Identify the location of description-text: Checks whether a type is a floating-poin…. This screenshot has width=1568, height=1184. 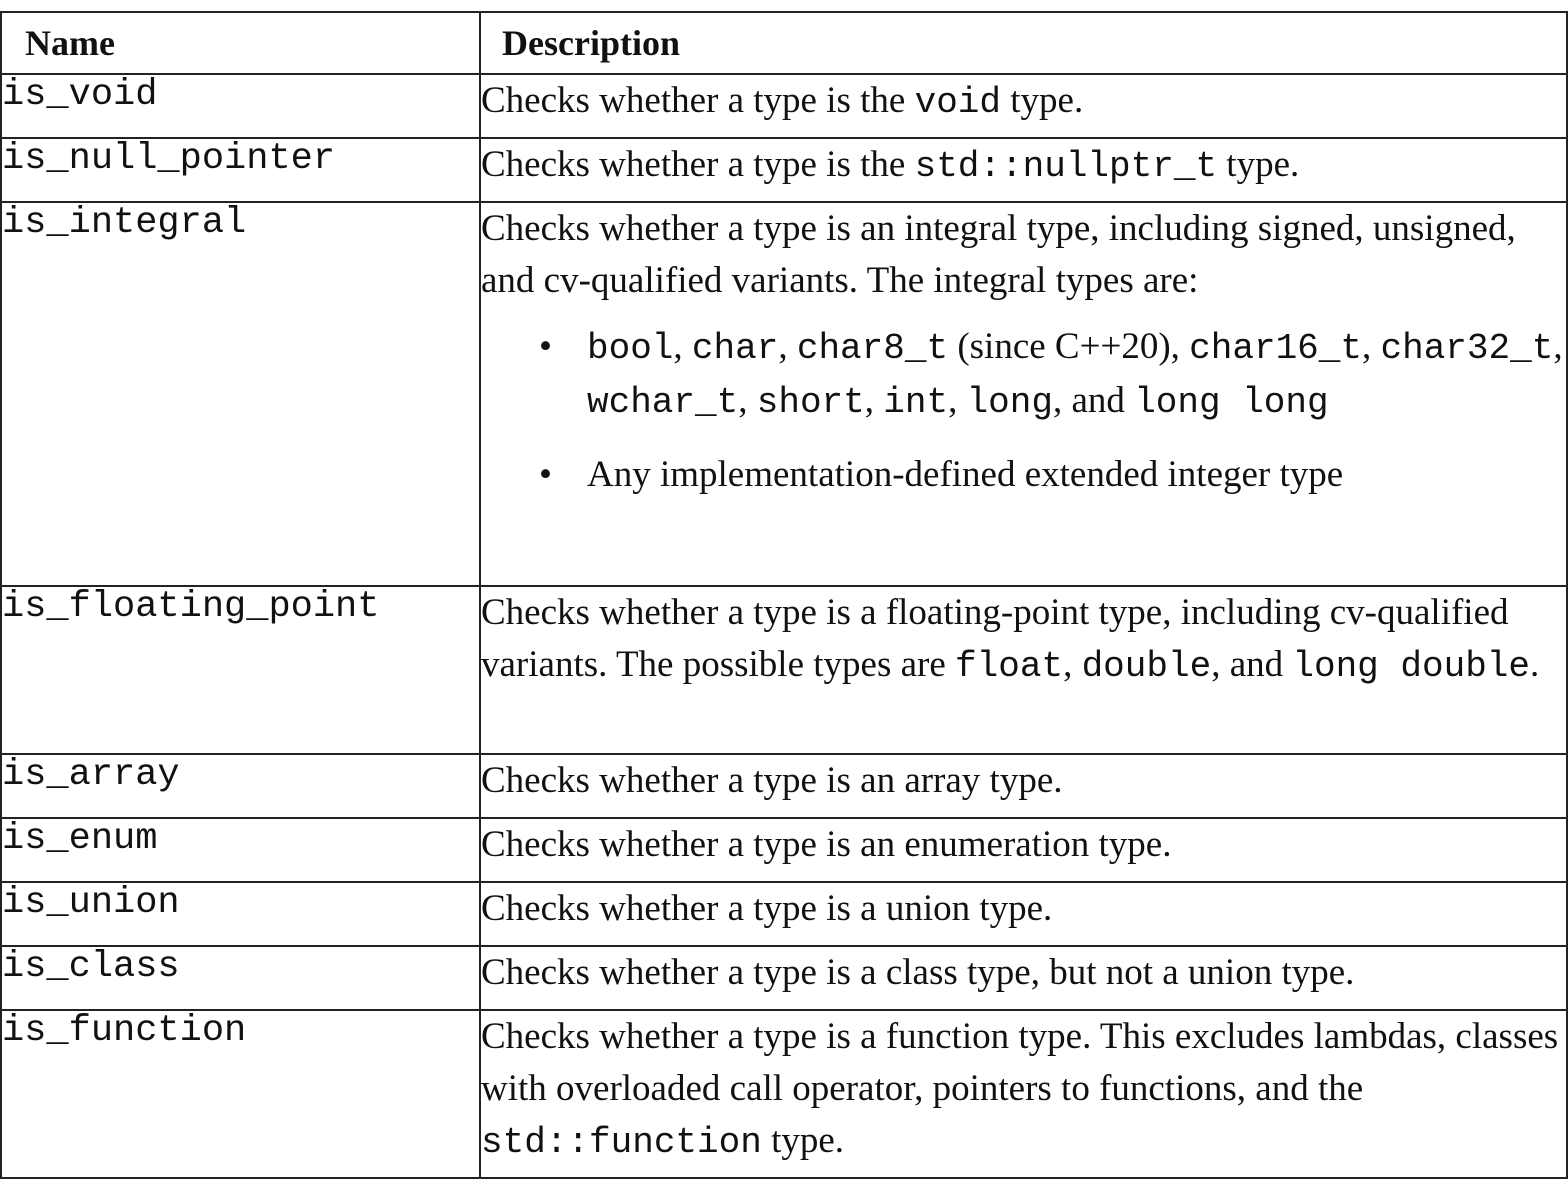
(995, 638).